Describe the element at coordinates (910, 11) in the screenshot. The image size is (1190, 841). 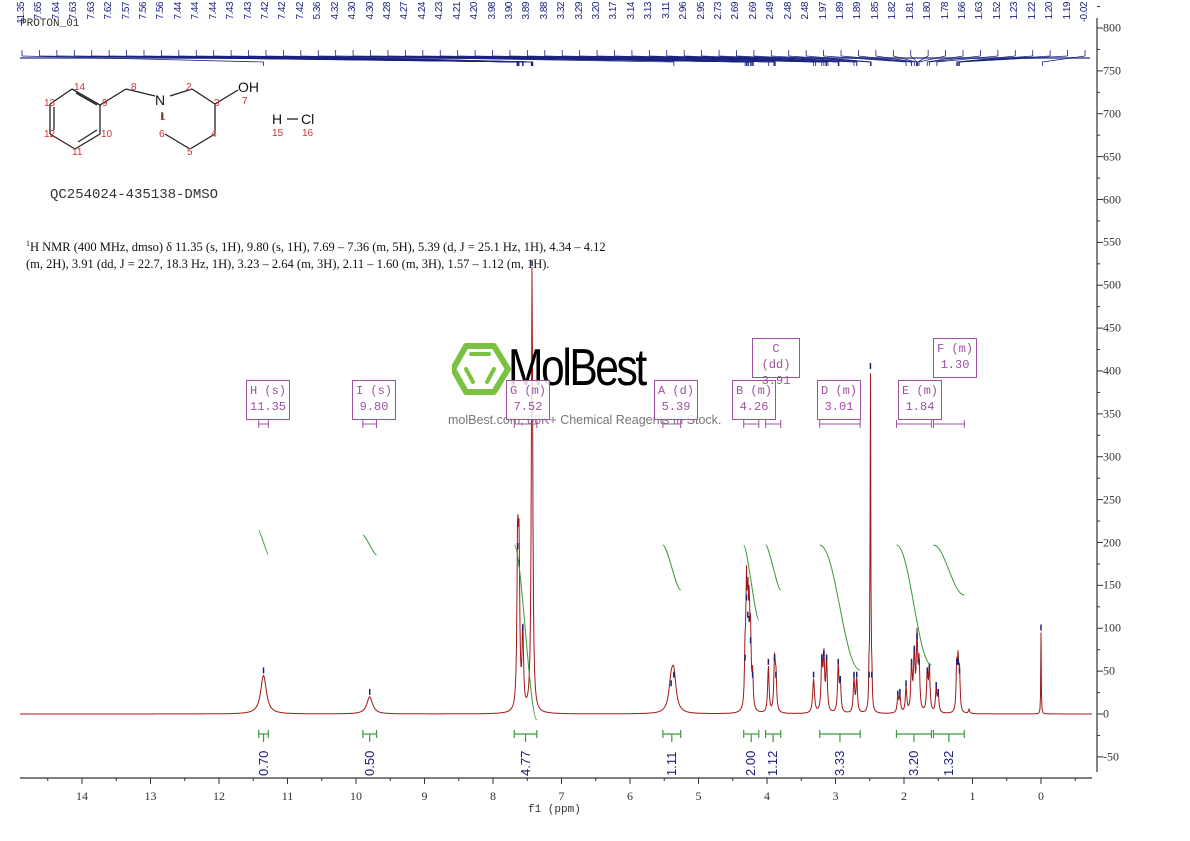
I see `peak-pick-label: 1.81` at that location.